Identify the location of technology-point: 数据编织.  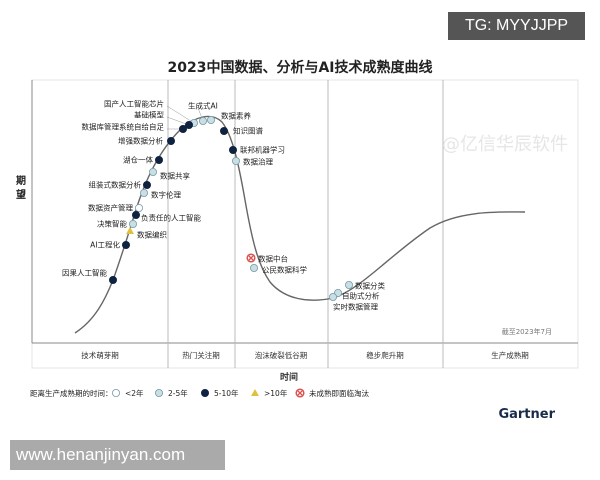
(146, 233).